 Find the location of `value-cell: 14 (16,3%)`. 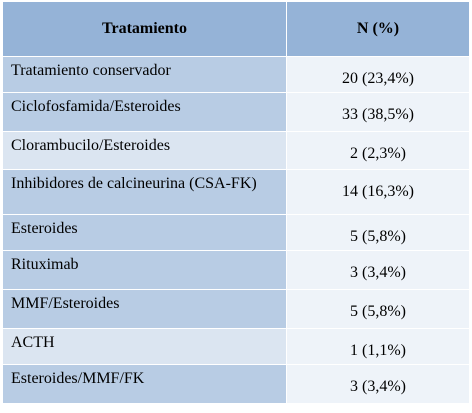

value-cell: 14 (16,3%) is located at coordinates (378, 192).